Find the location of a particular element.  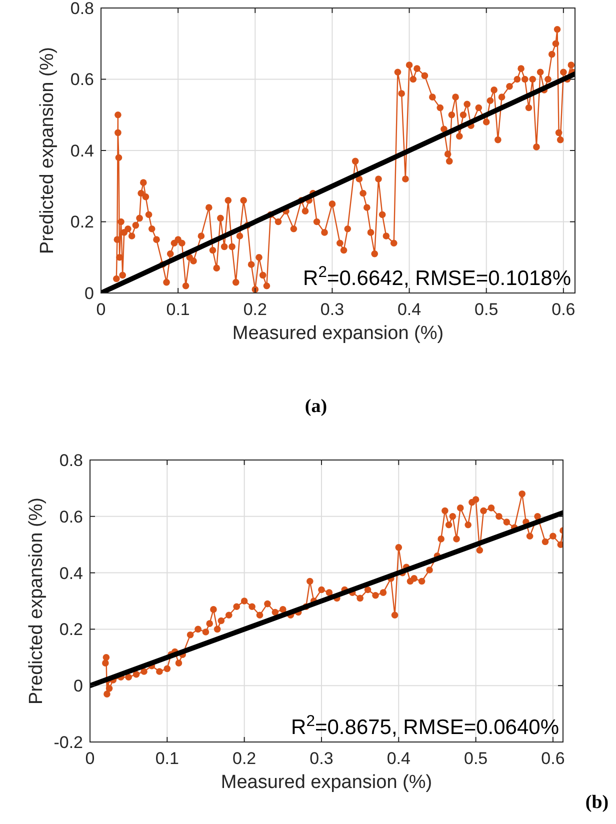

text: (a) is located at coordinates (316, 406).